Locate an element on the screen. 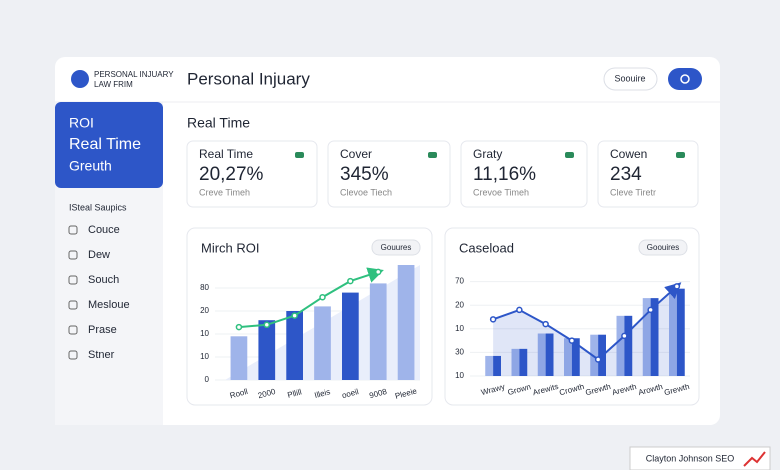 The image size is (780, 470). kpi-value: 345% is located at coordinates (364, 174).